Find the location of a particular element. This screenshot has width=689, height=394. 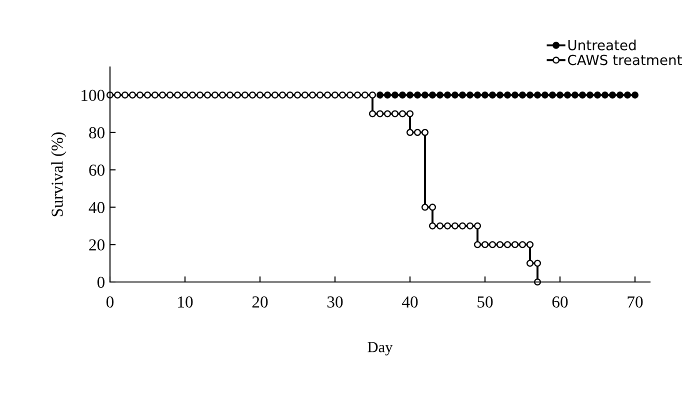

y-tick-label: 100 is located at coordinates (93, 95).